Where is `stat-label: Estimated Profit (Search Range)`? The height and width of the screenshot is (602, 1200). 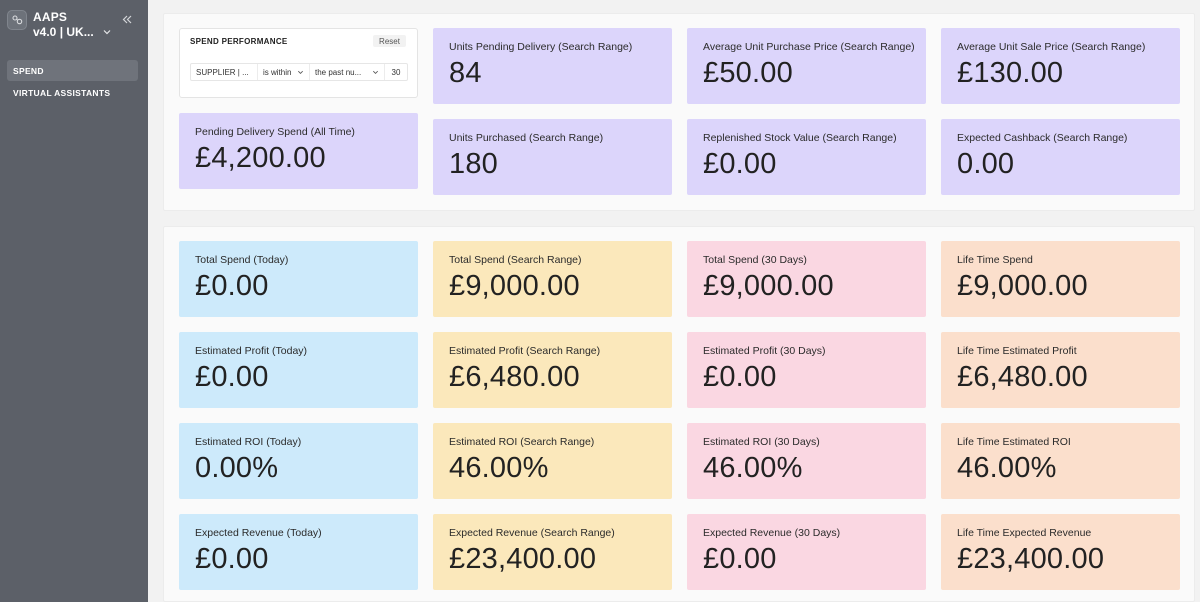 stat-label: Estimated Profit (Search Range) is located at coordinates (525, 351).